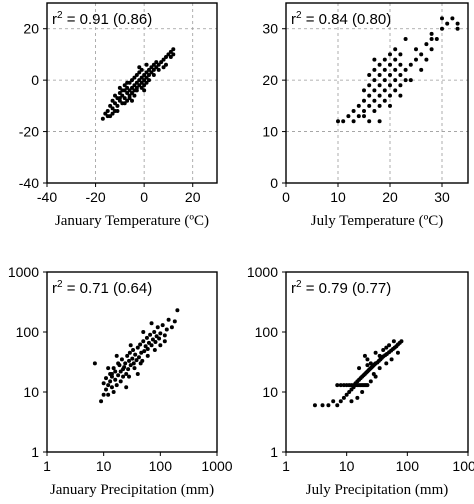  Describe the element at coordinates (408, 466) in the screenshot. I see `jul-precipitation-xtick-label-2: 100` at that location.